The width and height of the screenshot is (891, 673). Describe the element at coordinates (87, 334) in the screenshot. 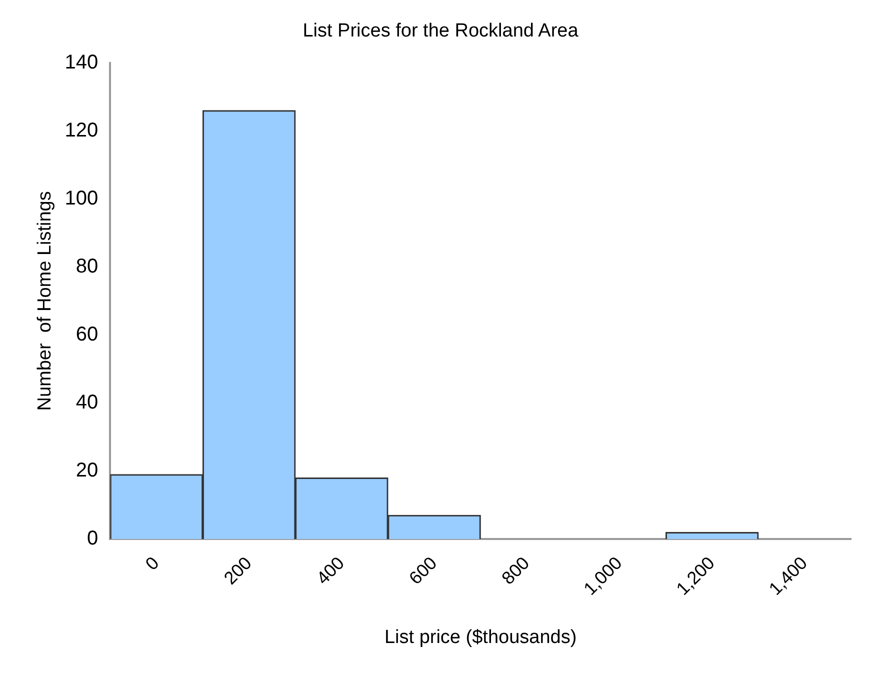

I see `y-tick-label: 60` at that location.